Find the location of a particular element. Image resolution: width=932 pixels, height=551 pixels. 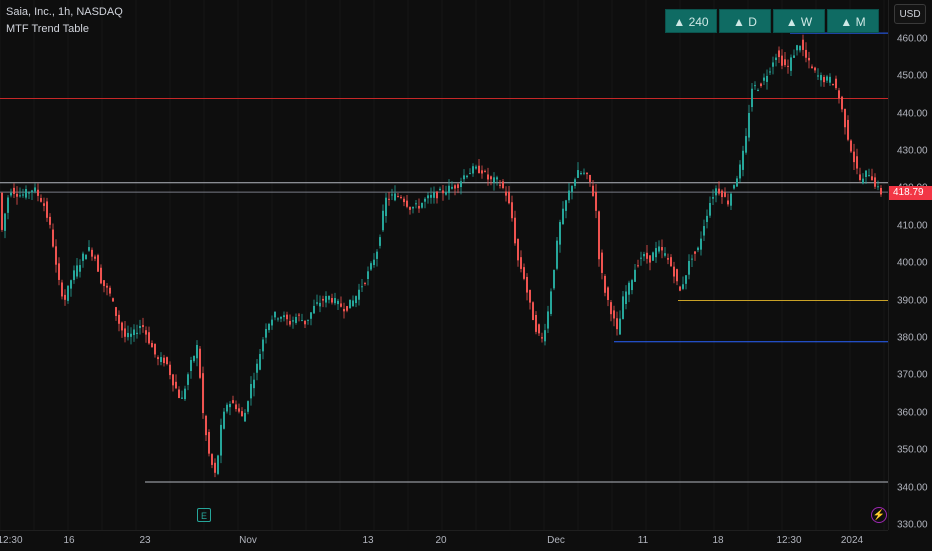

symbol-title: Saia, Inc., 1h, NASDAQ is located at coordinates (64, 12).